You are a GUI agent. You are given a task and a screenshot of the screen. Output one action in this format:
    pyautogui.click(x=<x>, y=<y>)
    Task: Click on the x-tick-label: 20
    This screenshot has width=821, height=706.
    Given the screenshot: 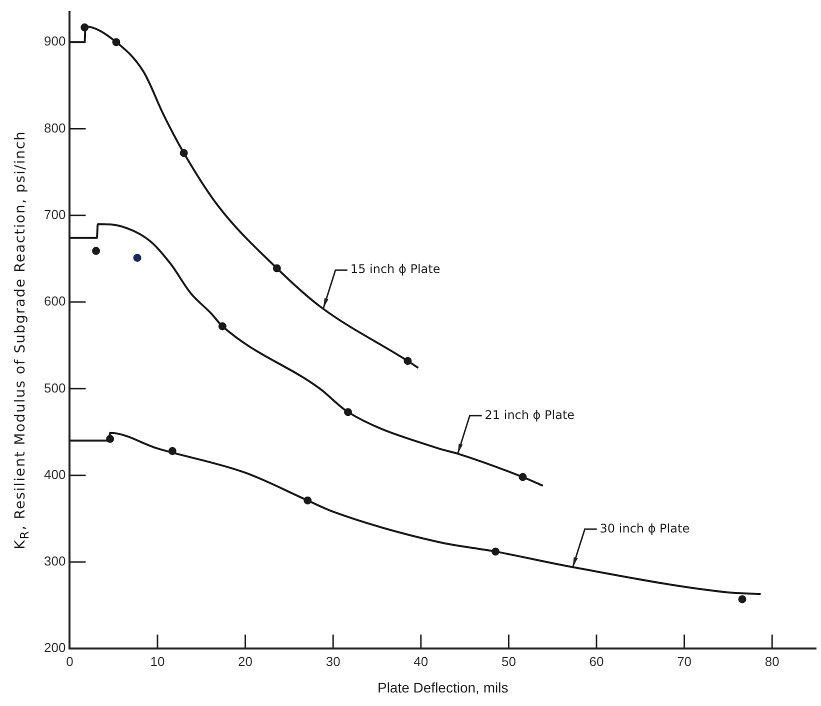 What is the action you would take?
    pyautogui.click(x=245, y=661)
    